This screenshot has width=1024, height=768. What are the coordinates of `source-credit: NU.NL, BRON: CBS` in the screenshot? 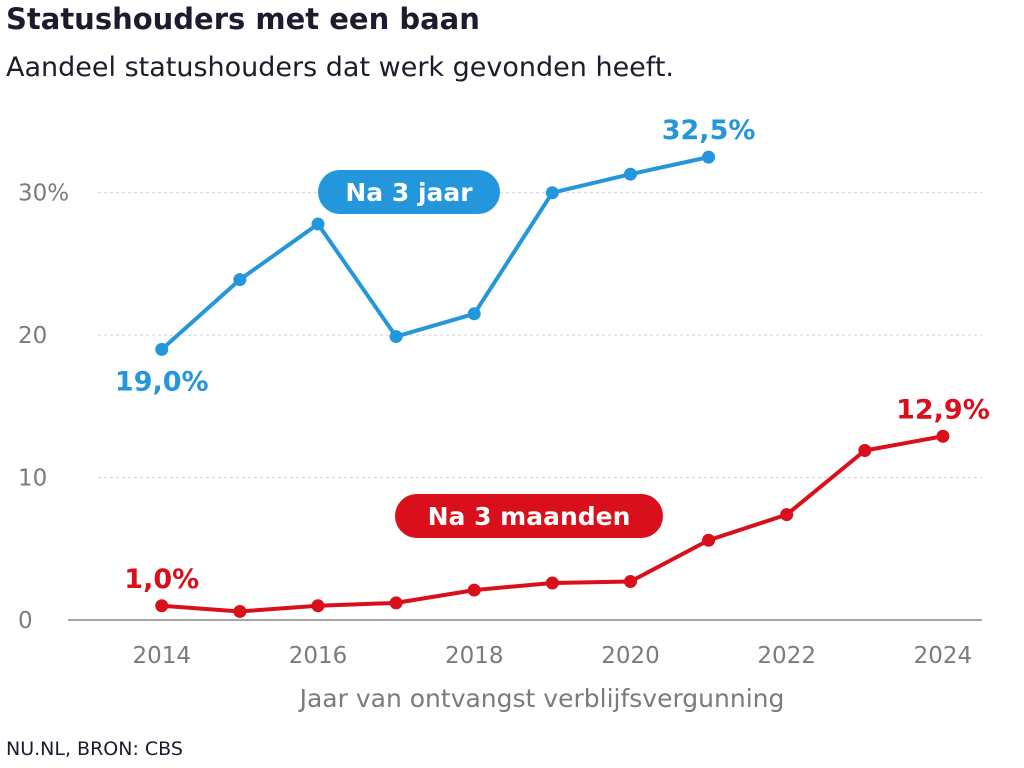 It's located at (94, 749).